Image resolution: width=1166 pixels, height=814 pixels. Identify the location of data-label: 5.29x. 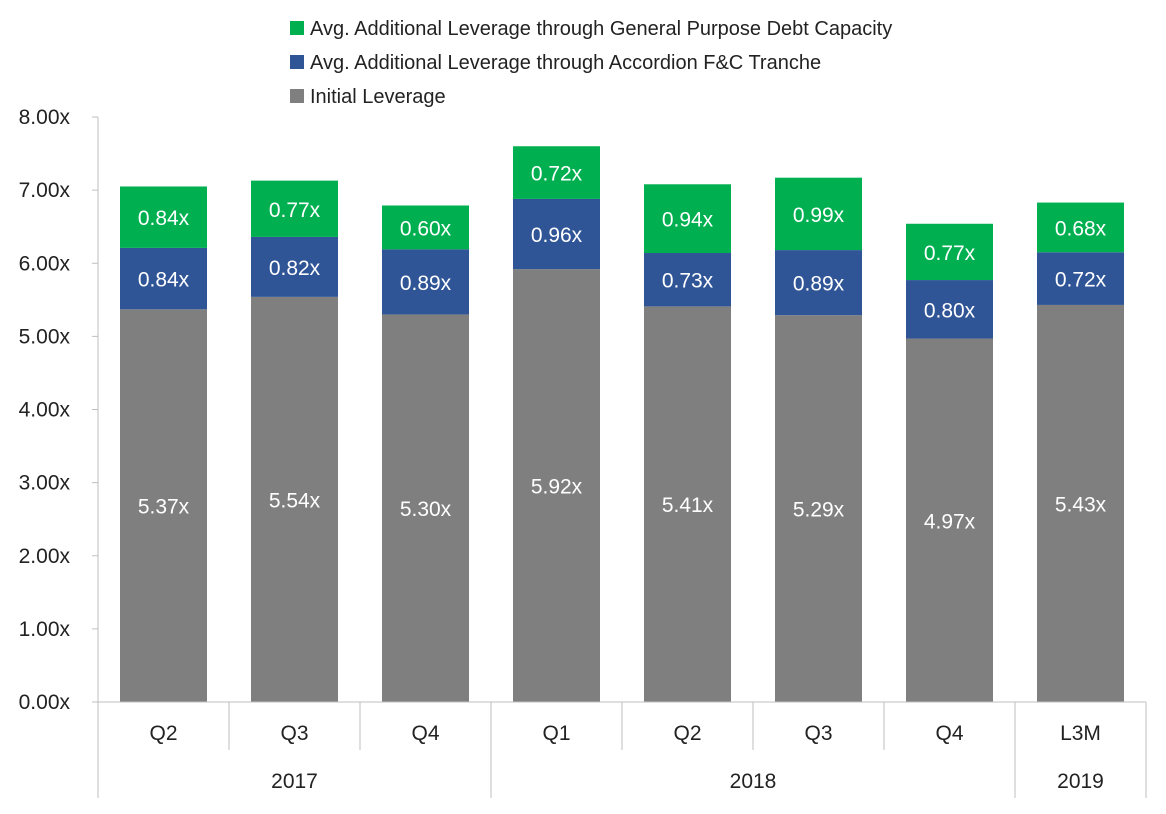
(819, 510).